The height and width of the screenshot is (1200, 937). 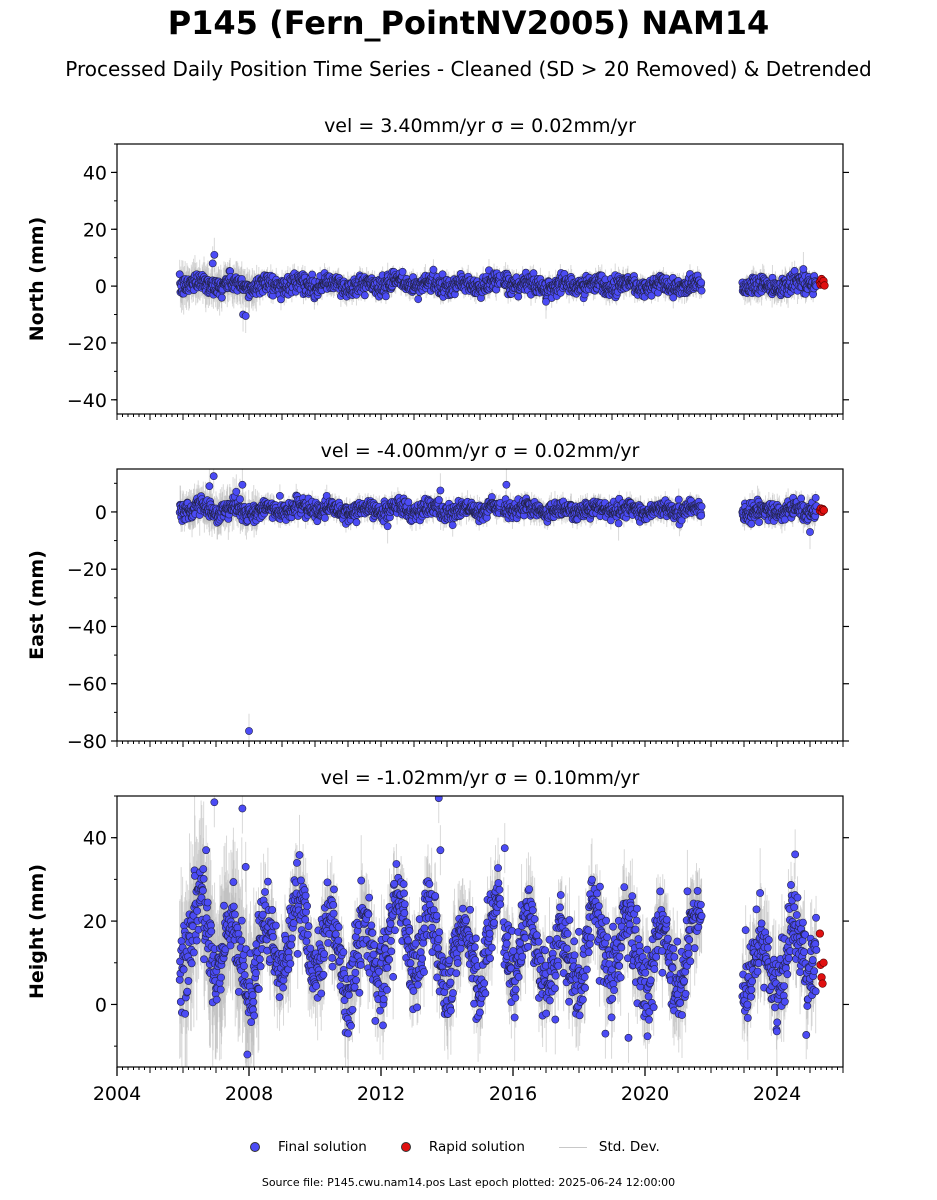 What do you see at coordinates (824, 285) in the screenshot?
I see `rapid-point` at bounding box center [824, 285].